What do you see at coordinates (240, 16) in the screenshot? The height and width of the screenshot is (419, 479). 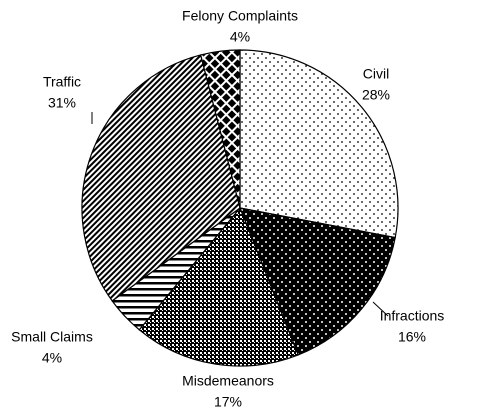 I see `slice-label: Felony Complaints` at bounding box center [240, 16].